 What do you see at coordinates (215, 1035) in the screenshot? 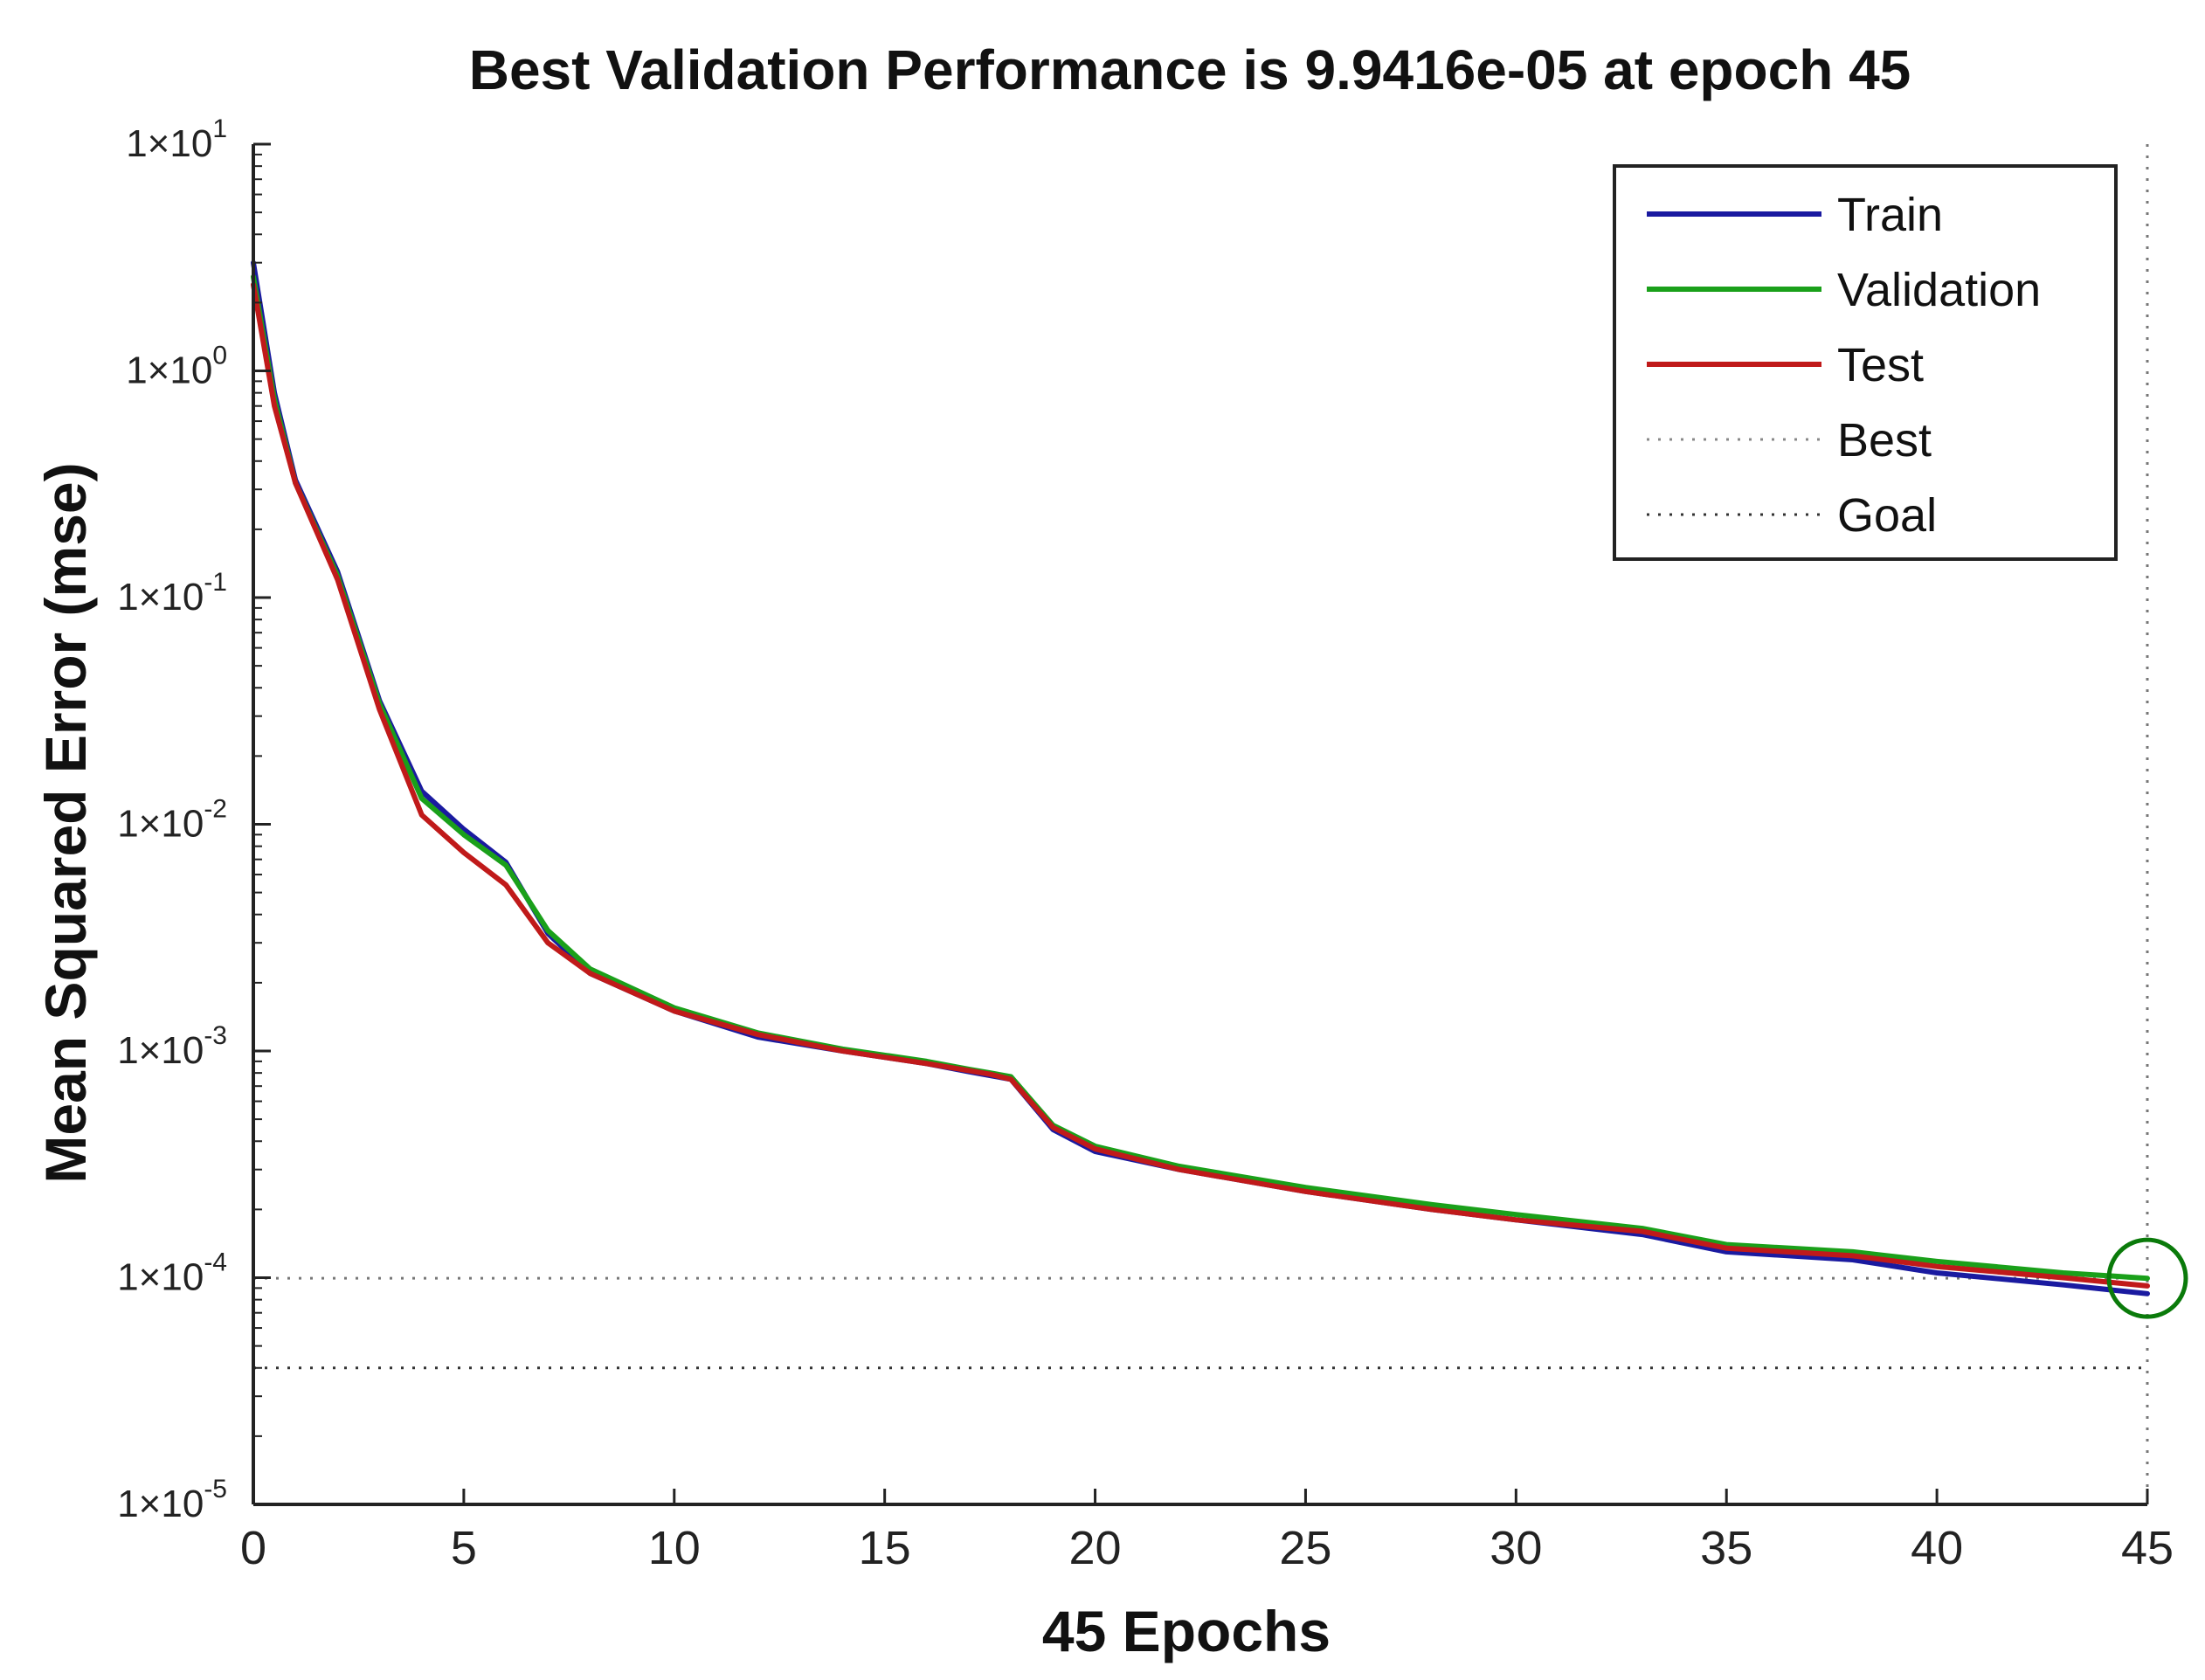
I see `y-tick-exponent: -3` at bounding box center [215, 1035].